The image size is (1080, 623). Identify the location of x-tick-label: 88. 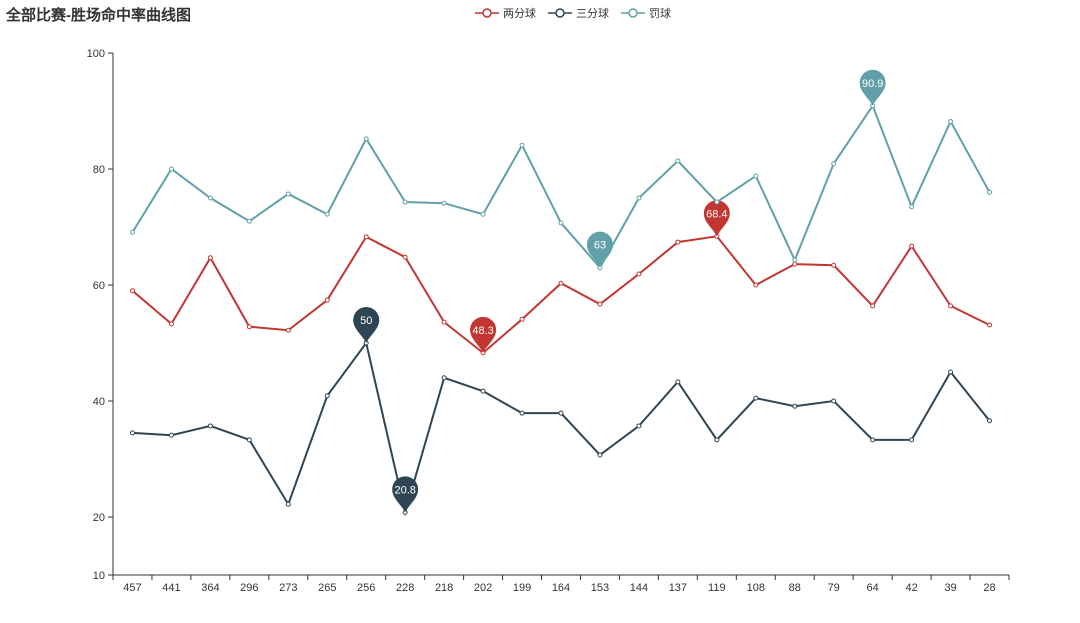
(795, 588).